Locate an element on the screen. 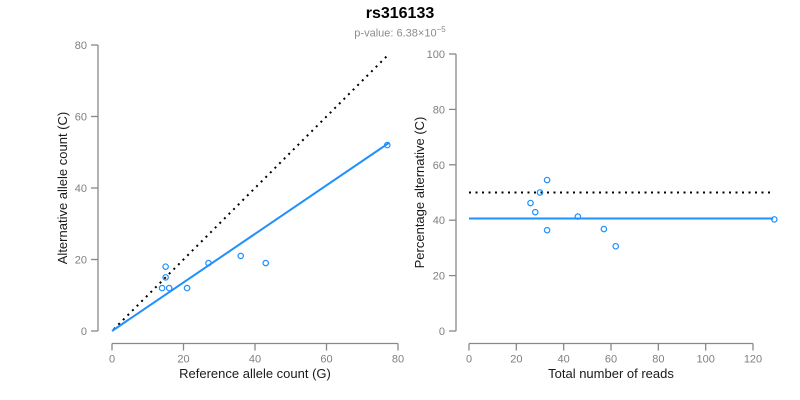 The image size is (800, 400). x-tick-label: 100 is located at coordinates (705, 360).